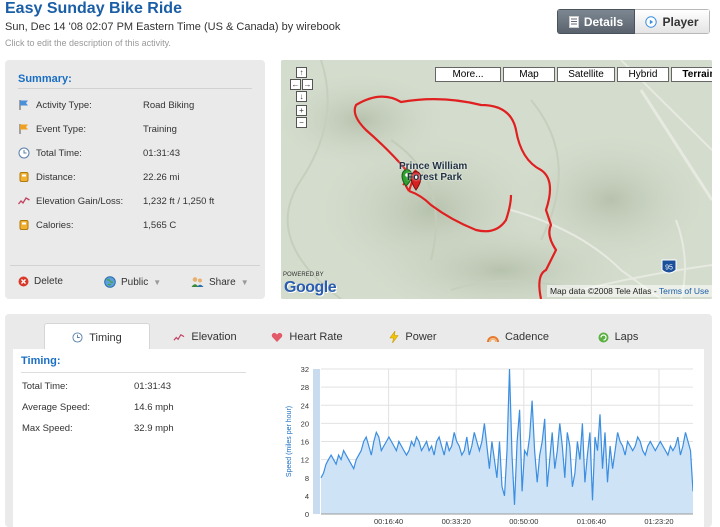  What do you see at coordinates (160, 225) in the screenshot?
I see `summary-value: 1,565 C` at bounding box center [160, 225].